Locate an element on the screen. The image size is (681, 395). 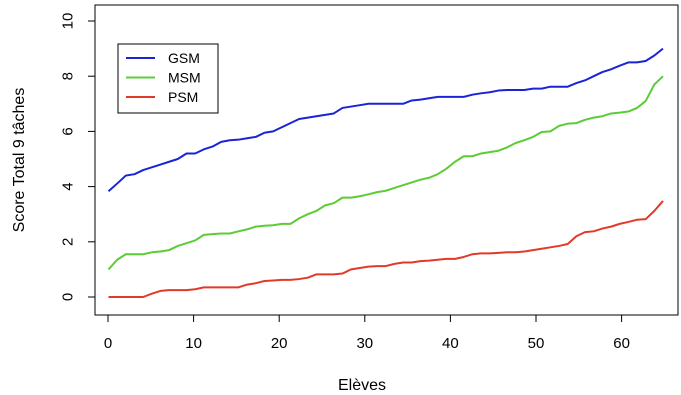
y-tick-label: 10 is located at coordinates (68, 21).